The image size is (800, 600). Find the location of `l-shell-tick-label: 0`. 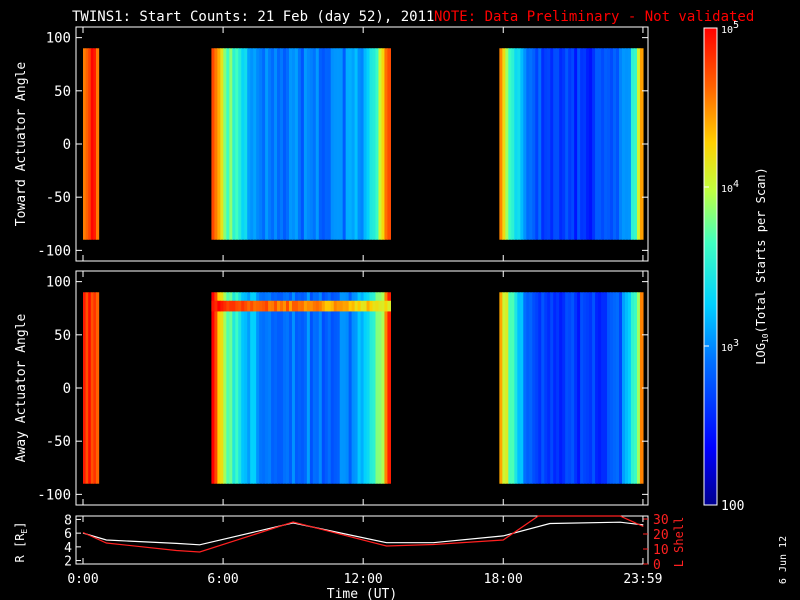

l-shell-tick-label: 0 is located at coordinates (657, 565).